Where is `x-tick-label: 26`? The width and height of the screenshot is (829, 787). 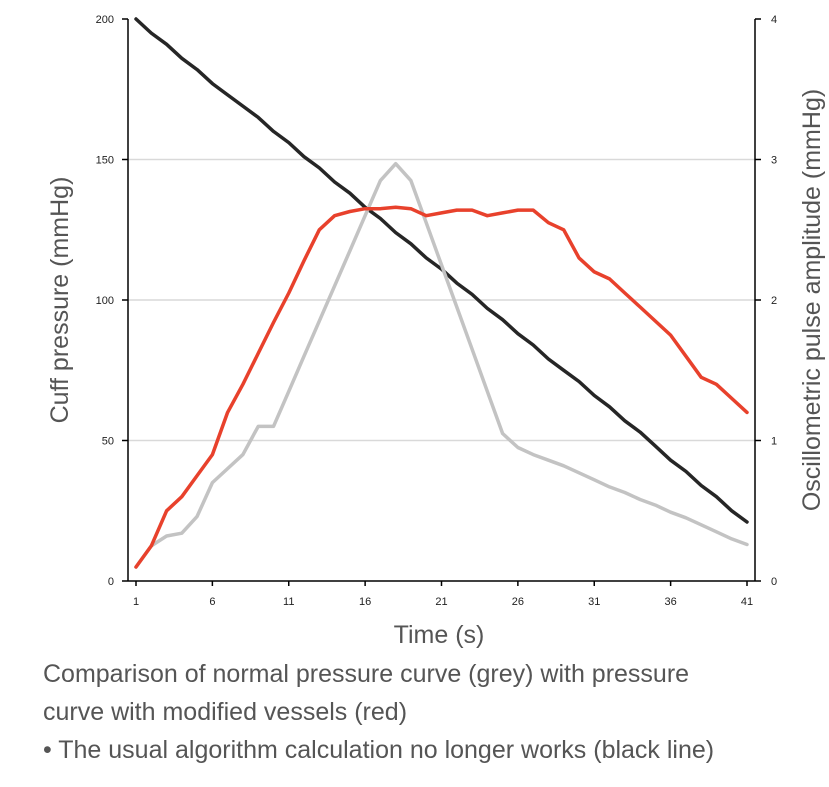
x-tick-label: 26 is located at coordinates (518, 602).